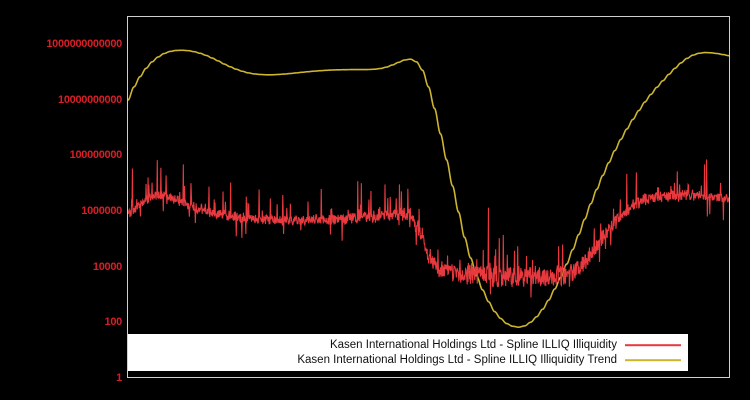 The width and height of the screenshot is (750, 400). Describe the element at coordinates (90, 99) in the screenshot. I see `y-tick-label: 10000000000` at that location.